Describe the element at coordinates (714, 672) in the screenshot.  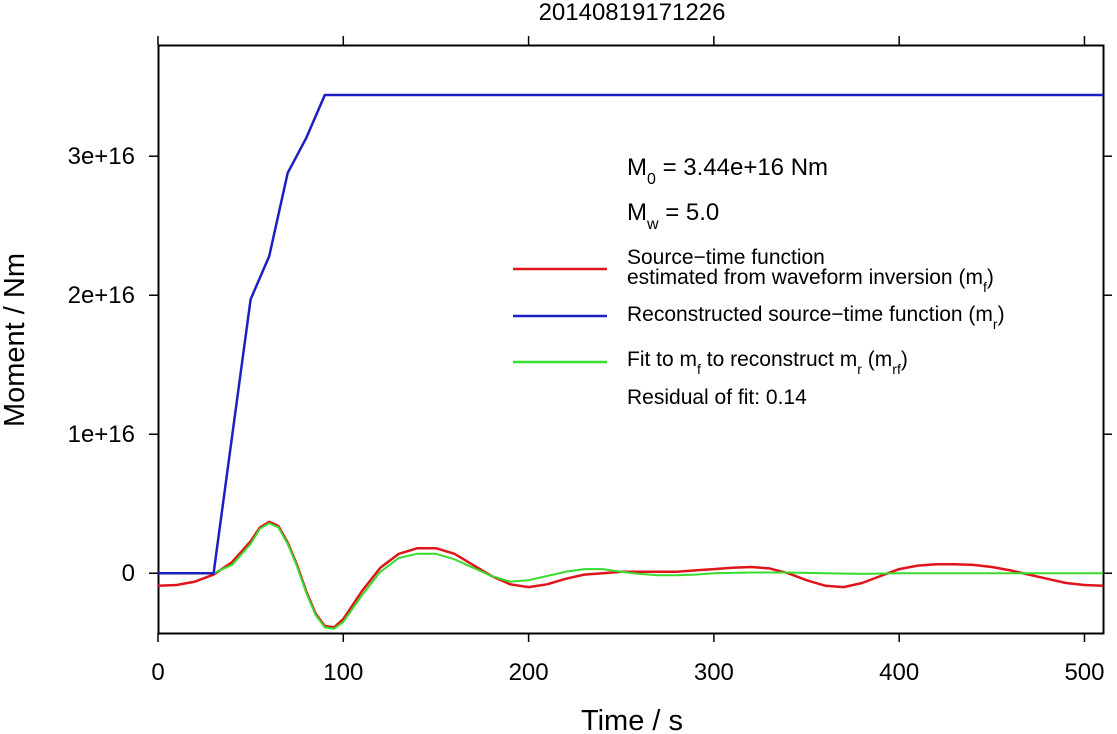
I see `x-tick-label: 300` at that location.